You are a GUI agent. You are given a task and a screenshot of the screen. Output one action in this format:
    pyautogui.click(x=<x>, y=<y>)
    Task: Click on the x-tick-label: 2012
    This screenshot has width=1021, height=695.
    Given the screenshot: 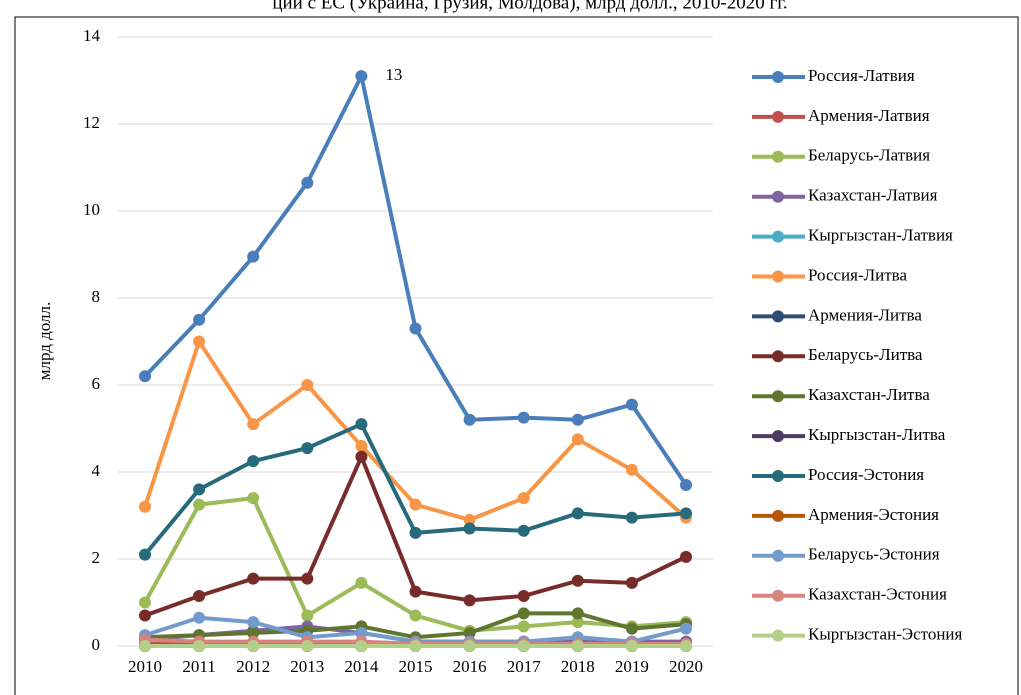 What is the action you would take?
    pyautogui.click(x=253, y=666)
    